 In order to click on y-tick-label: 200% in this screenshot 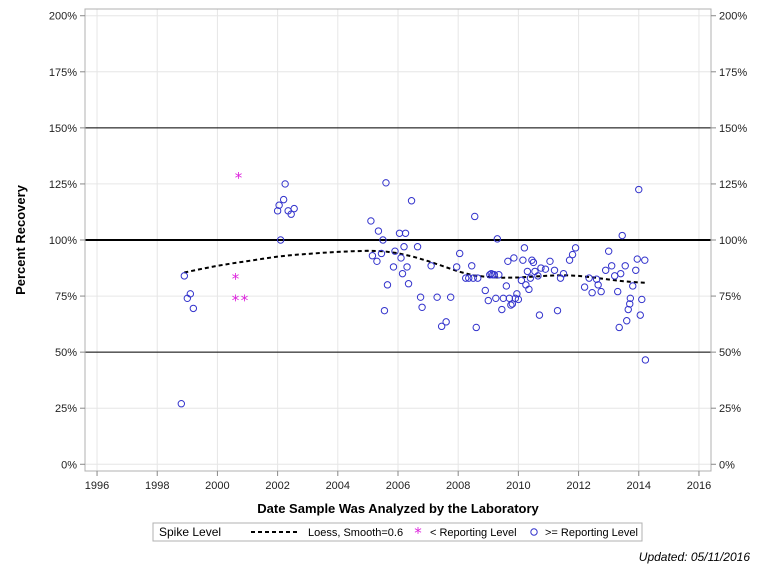, I will do `click(63, 17)`.